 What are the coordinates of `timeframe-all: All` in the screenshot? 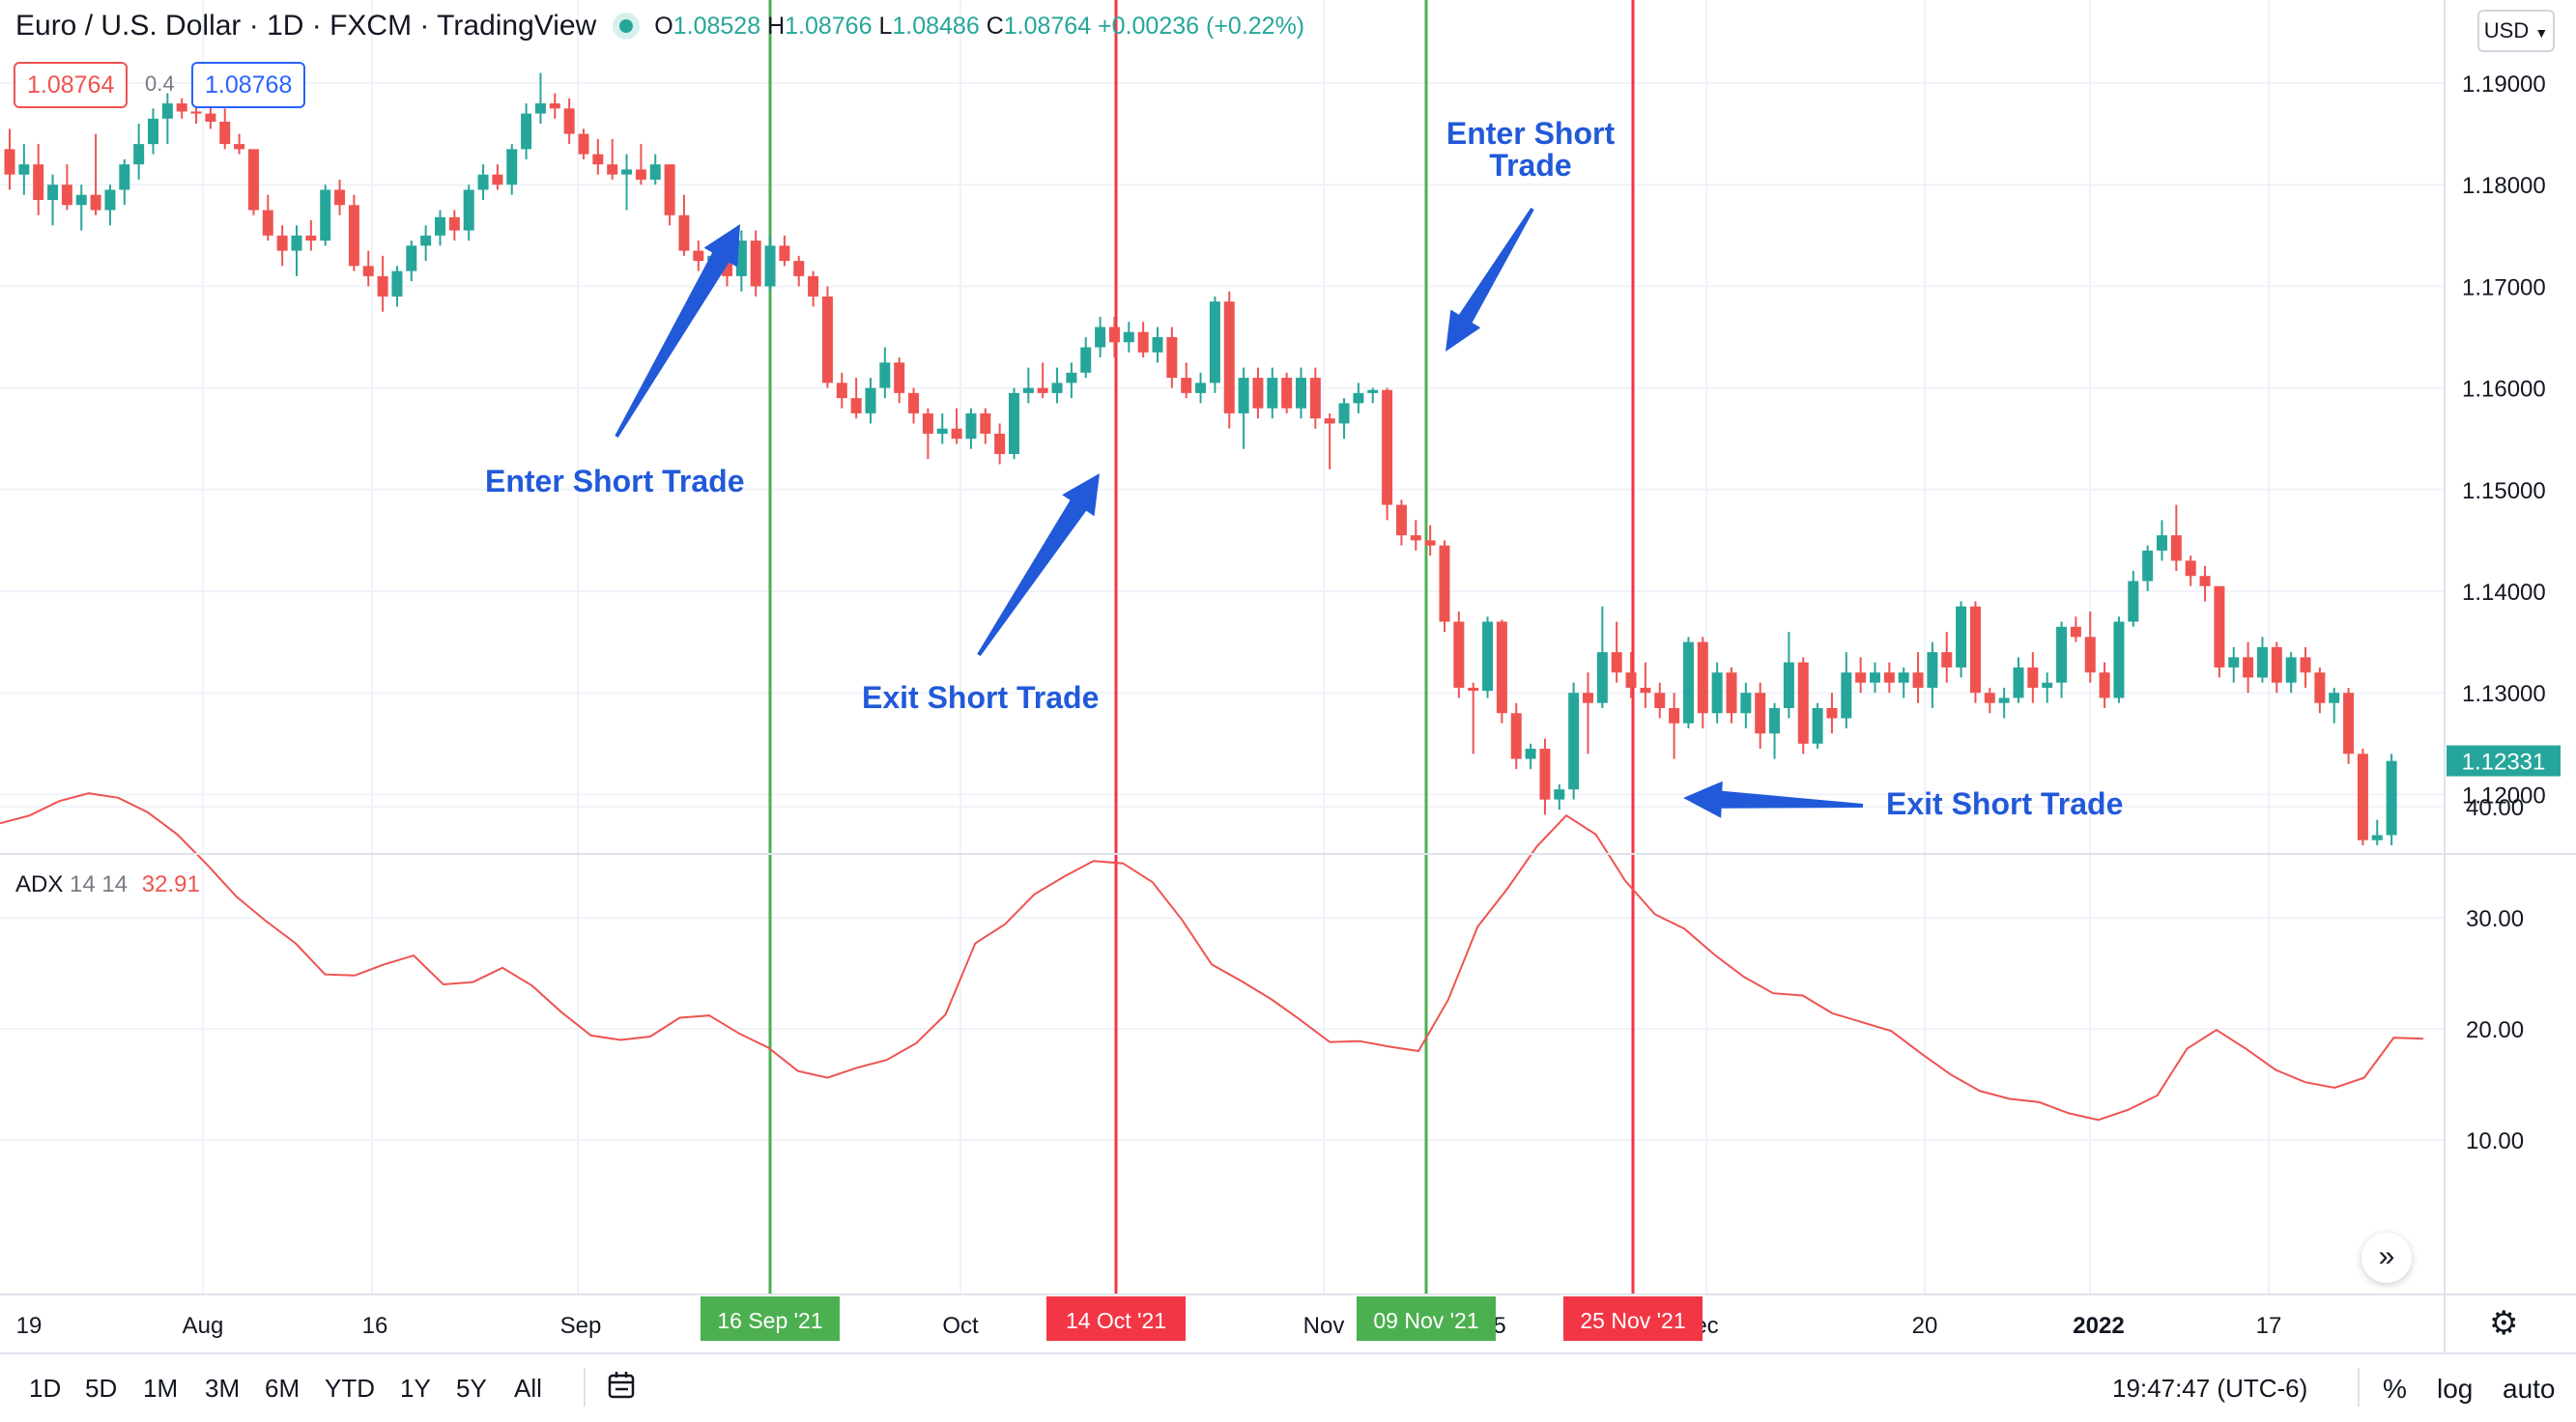 It's located at (528, 1389).